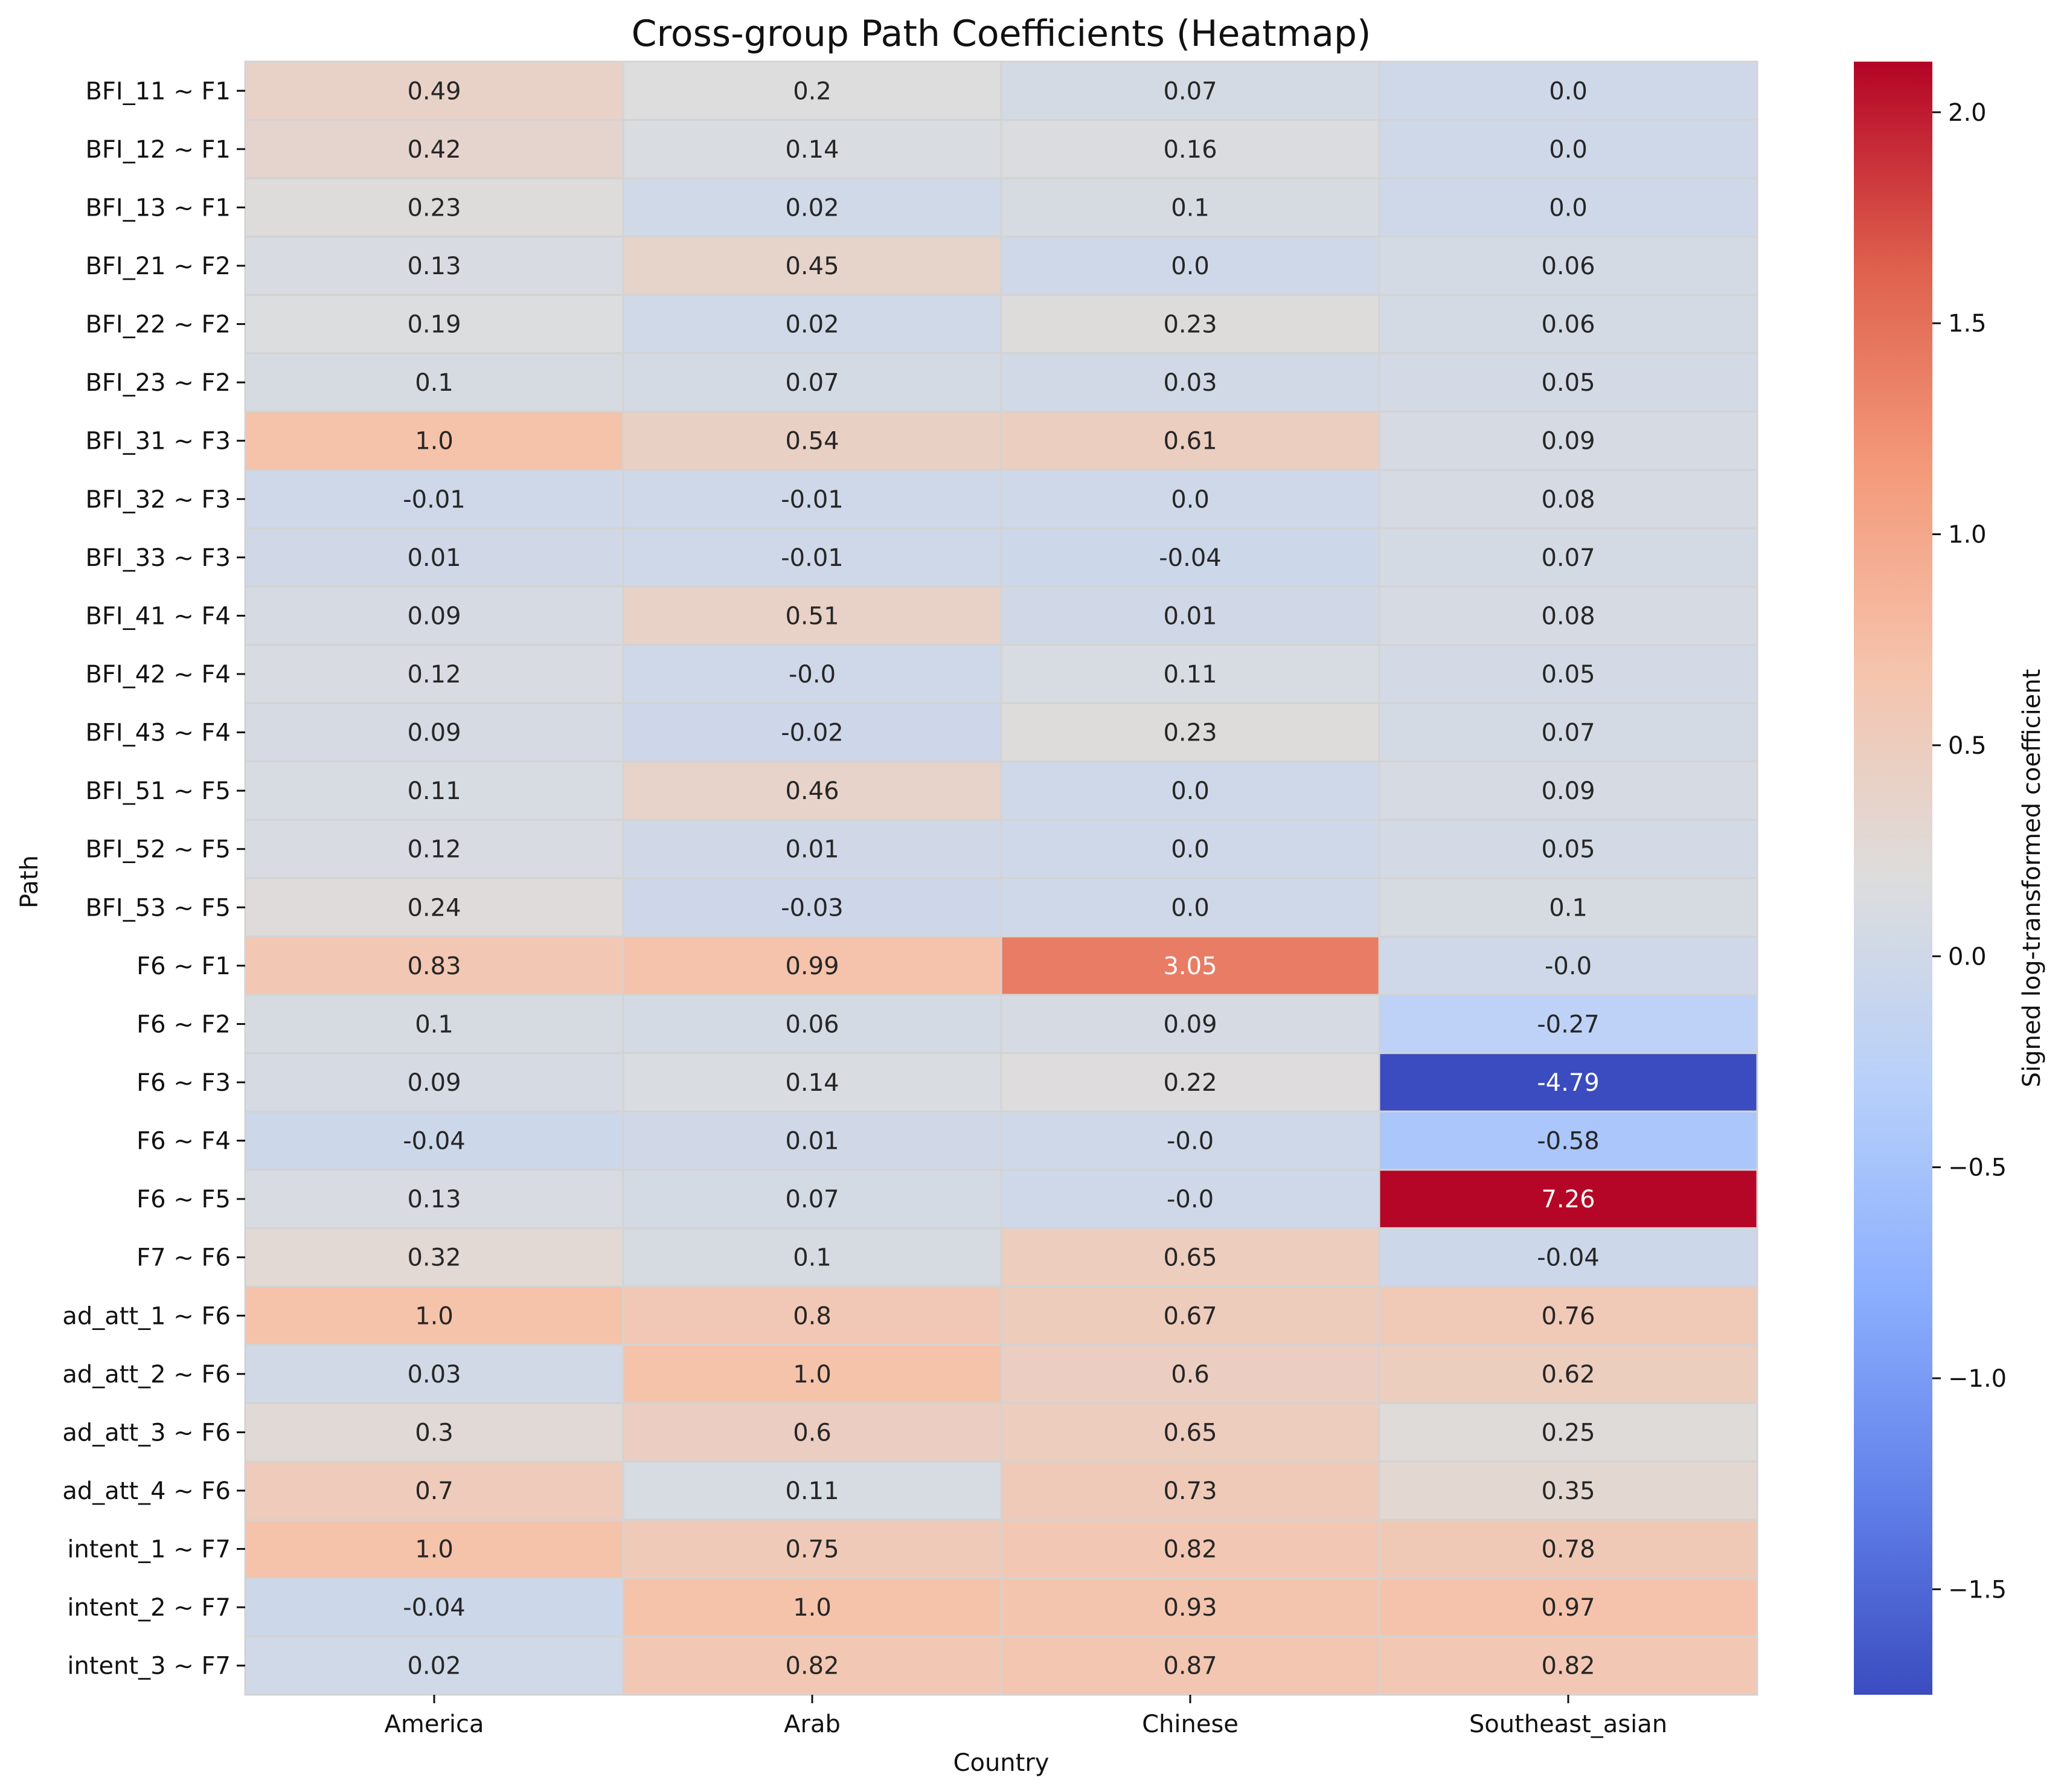  I want to click on cell-value-label: 0.54, so click(812, 441).